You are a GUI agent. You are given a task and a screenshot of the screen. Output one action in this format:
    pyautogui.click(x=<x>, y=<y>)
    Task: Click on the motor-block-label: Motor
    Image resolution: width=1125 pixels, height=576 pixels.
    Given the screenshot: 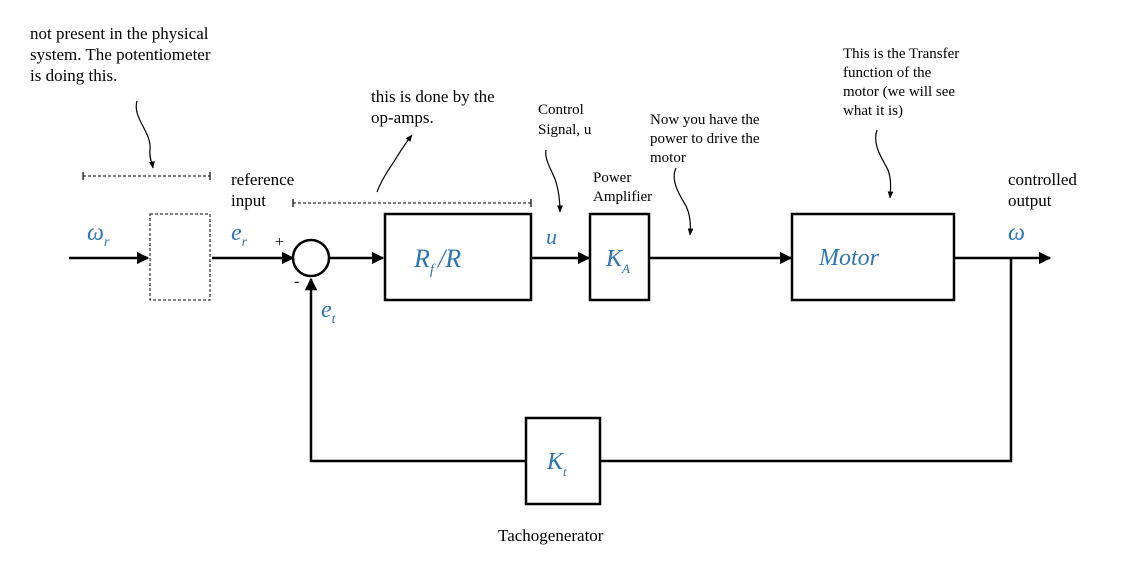 What is the action you would take?
    pyautogui.click(x=849, y=258)
    